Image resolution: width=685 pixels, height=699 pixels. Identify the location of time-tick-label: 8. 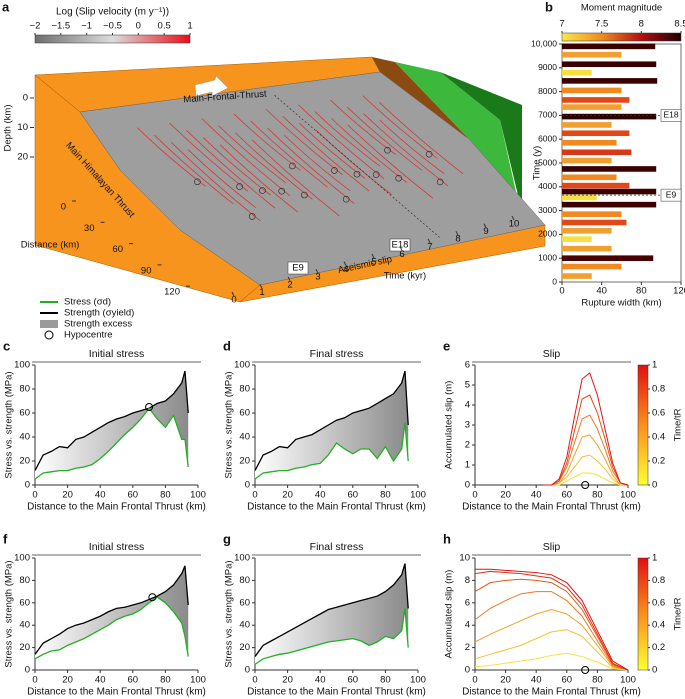
(457, 239).